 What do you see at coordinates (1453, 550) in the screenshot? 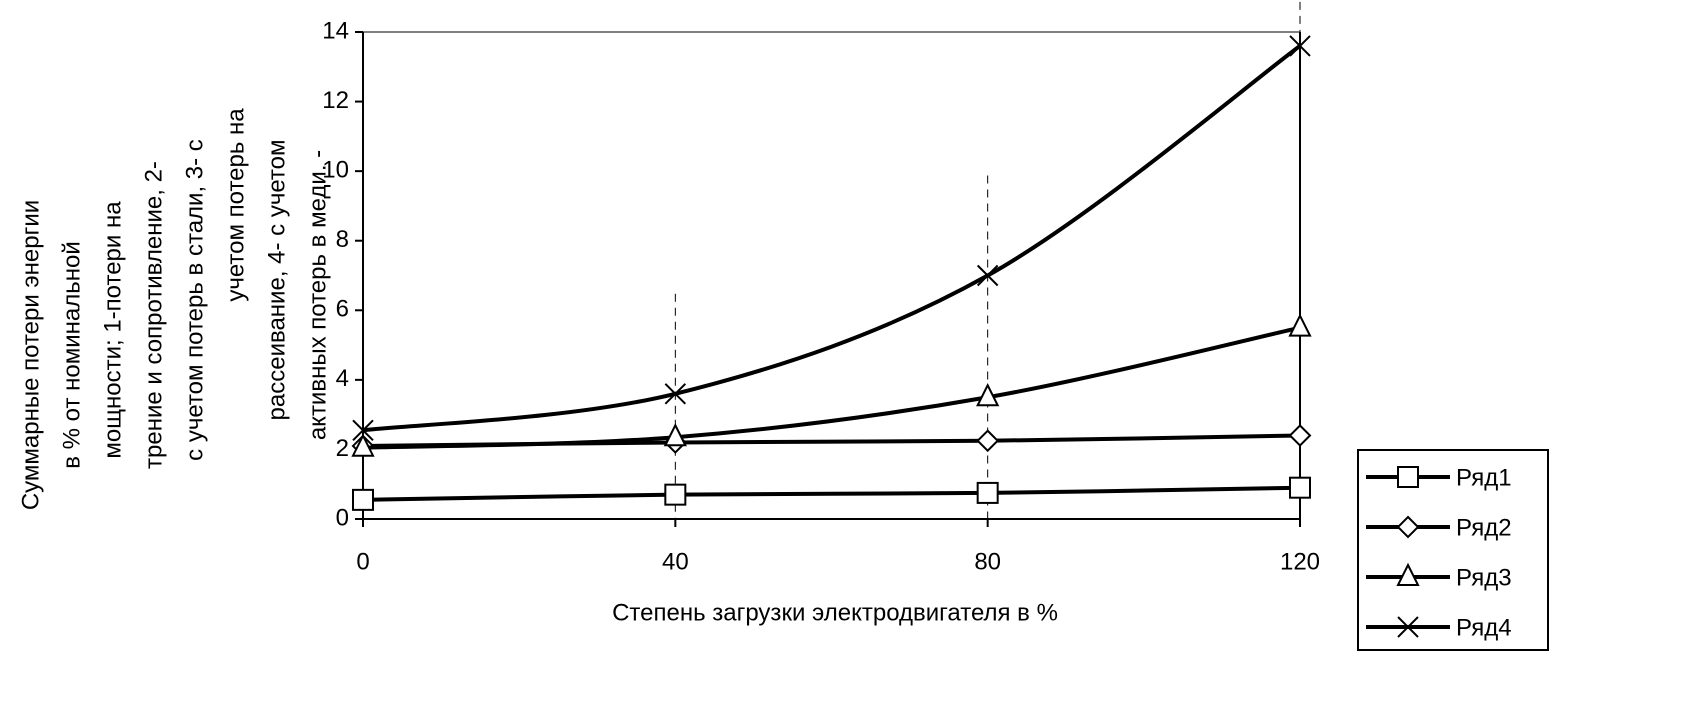
I see `legend-box` at bounding box center [1453, 550].